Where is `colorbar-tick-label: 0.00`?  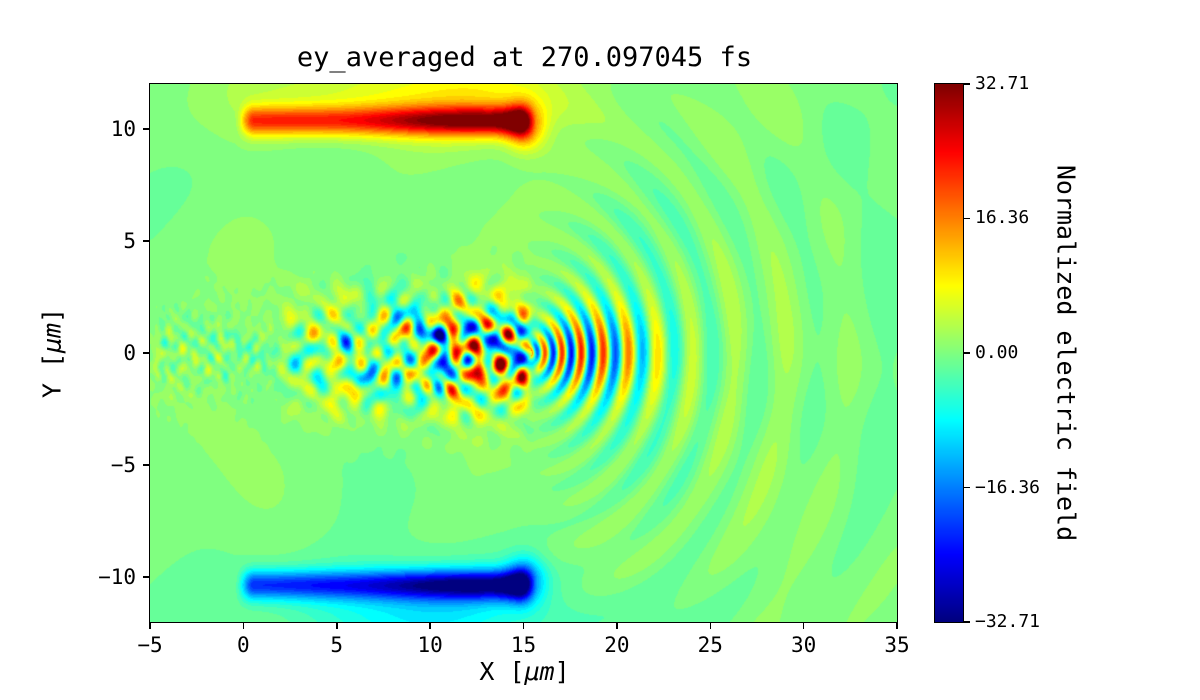
colorbar-tick-label: 0.00 is located at coordinates (997, 352).